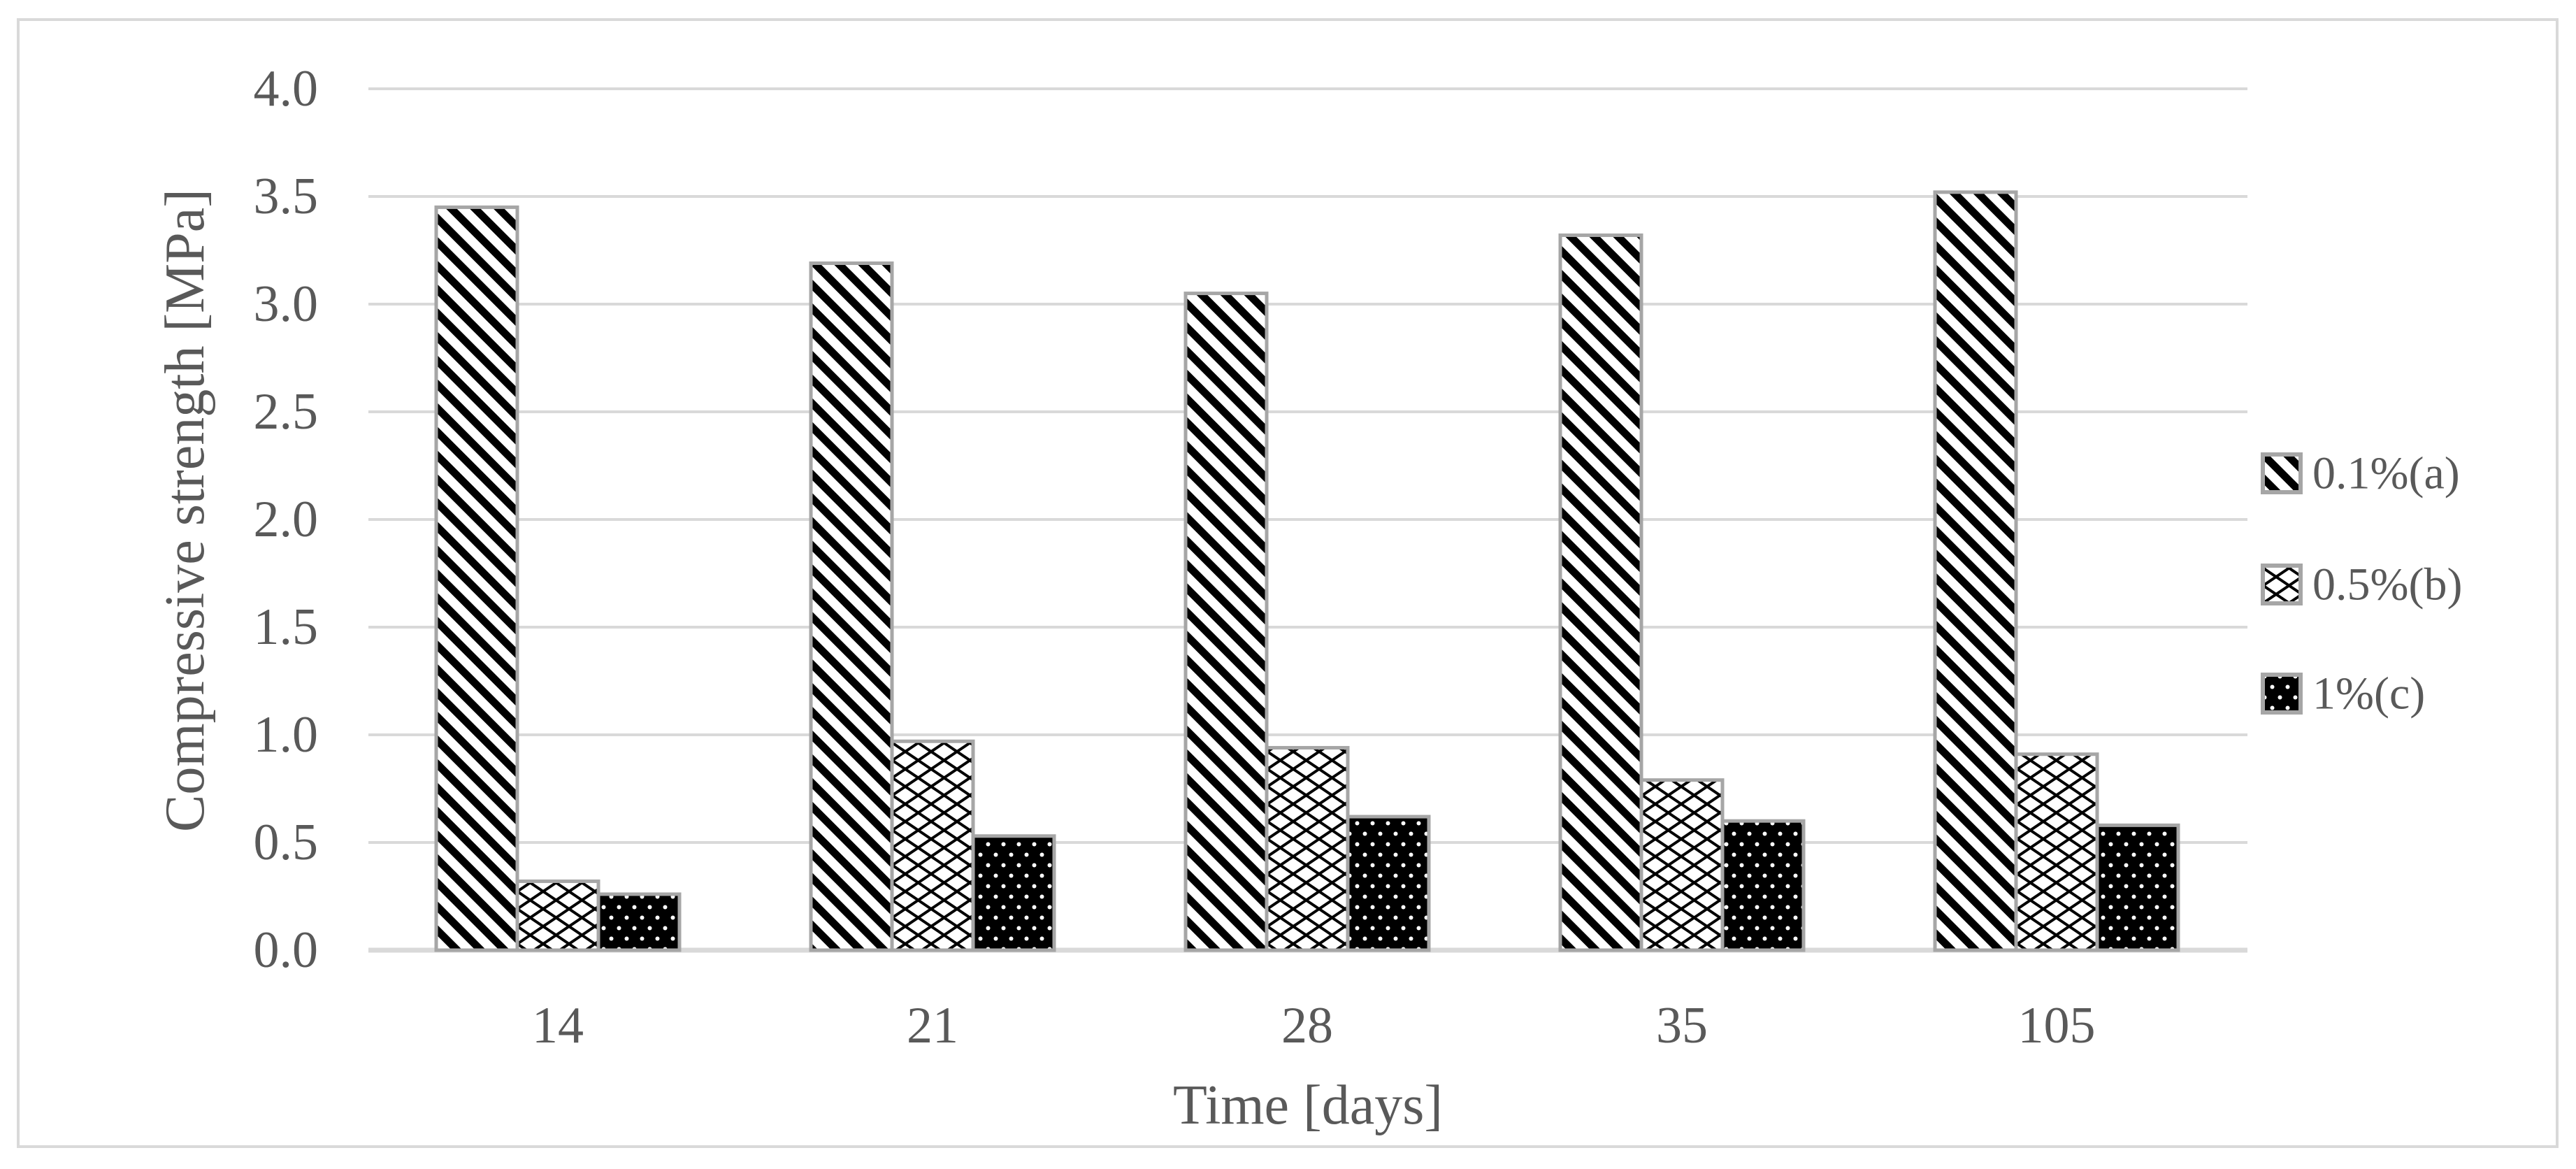 Image resolution: width=2576 pixels, height=1169 pixels. What do you see at coordinates (1307, 1025) in the screenshot?
I see `x-tick-label: 28` at bounding box center [1307, 1025].